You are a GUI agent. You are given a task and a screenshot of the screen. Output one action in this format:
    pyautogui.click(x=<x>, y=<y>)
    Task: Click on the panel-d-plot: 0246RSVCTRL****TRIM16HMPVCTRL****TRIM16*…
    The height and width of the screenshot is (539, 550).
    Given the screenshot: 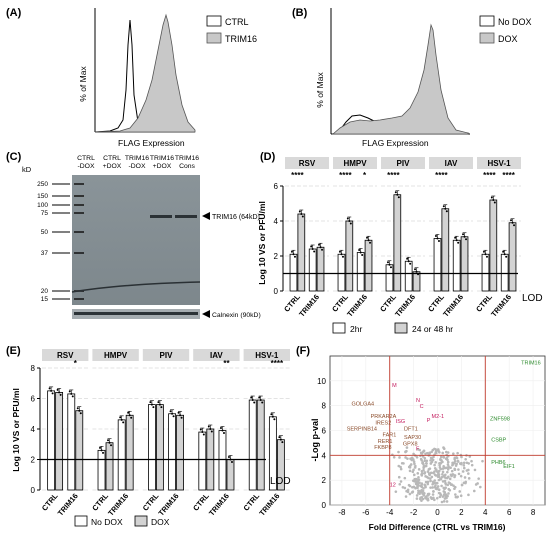 What is the action you would take?
    pyautogui.click(x=397, y=238)
    